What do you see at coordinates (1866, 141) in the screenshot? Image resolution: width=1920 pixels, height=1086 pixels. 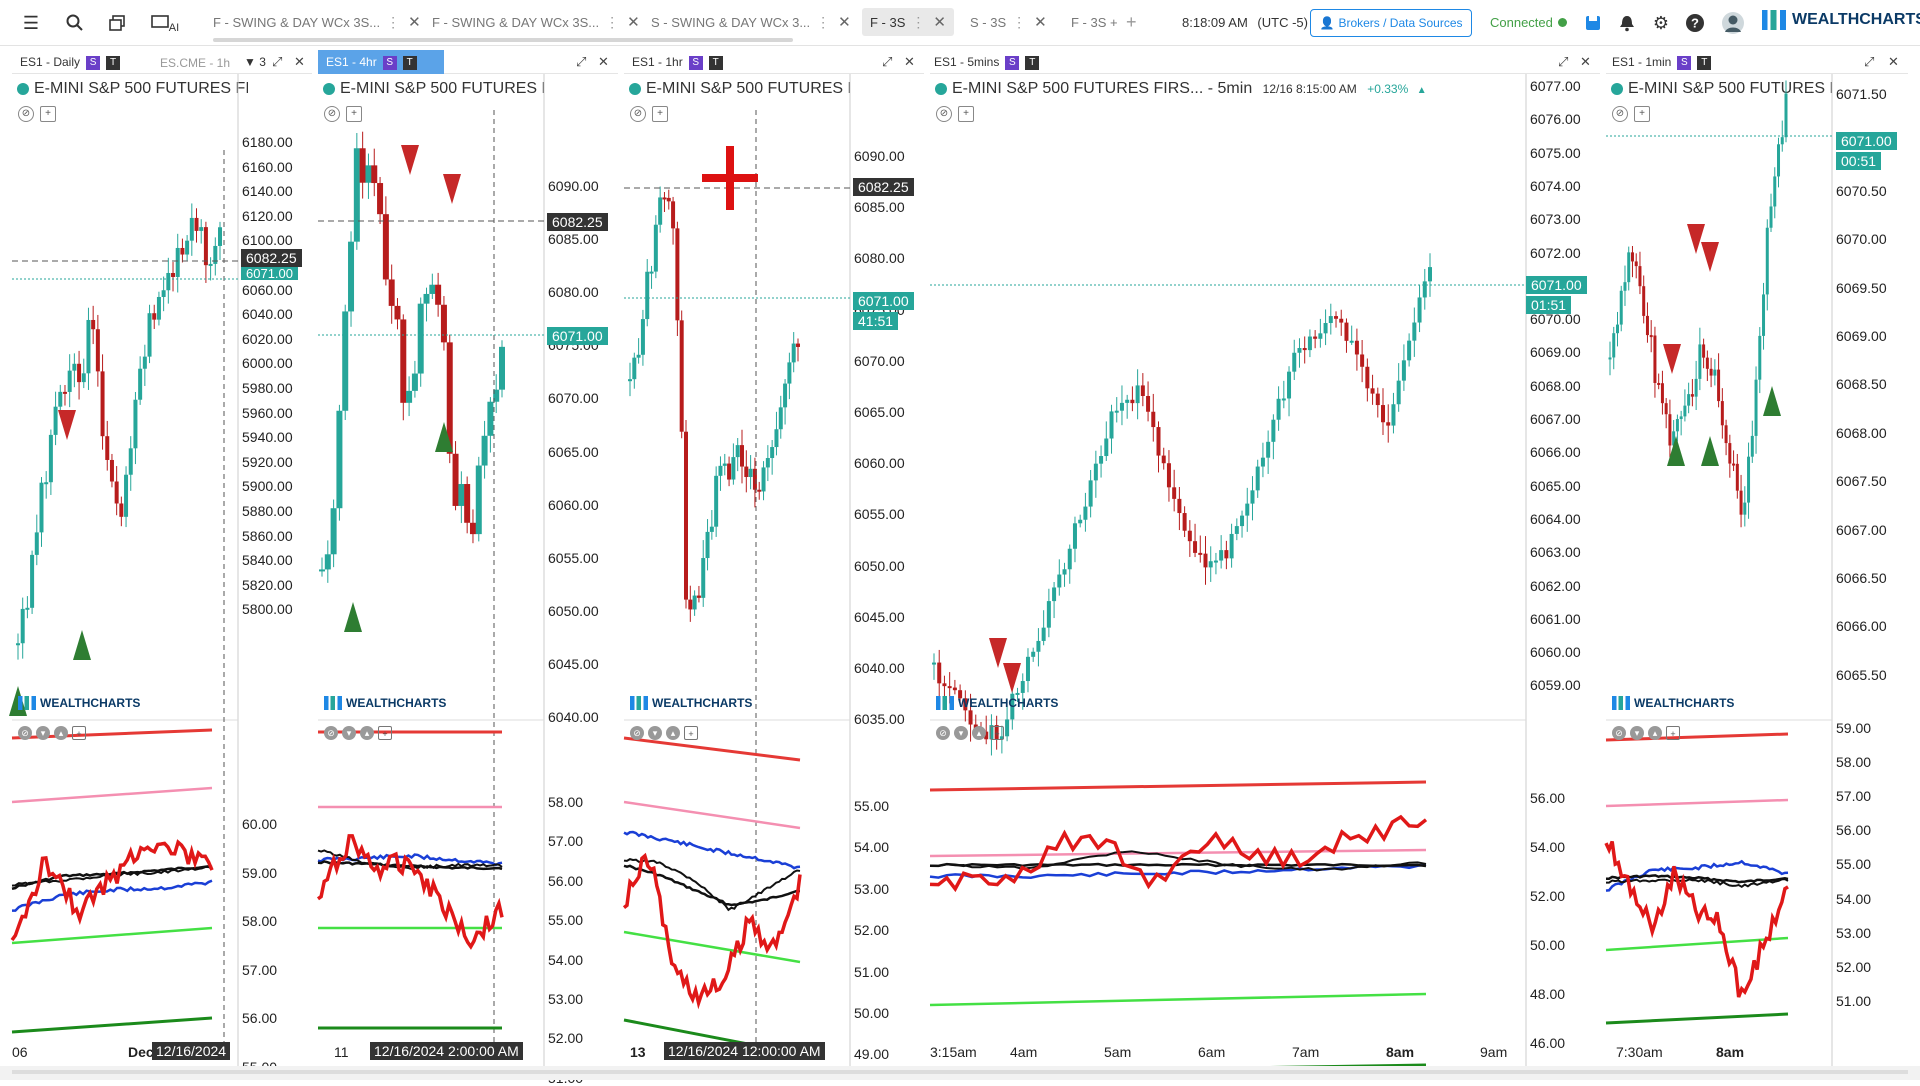 I see `last-price-tag: 6071.00` at bounding box center [1866, 141].